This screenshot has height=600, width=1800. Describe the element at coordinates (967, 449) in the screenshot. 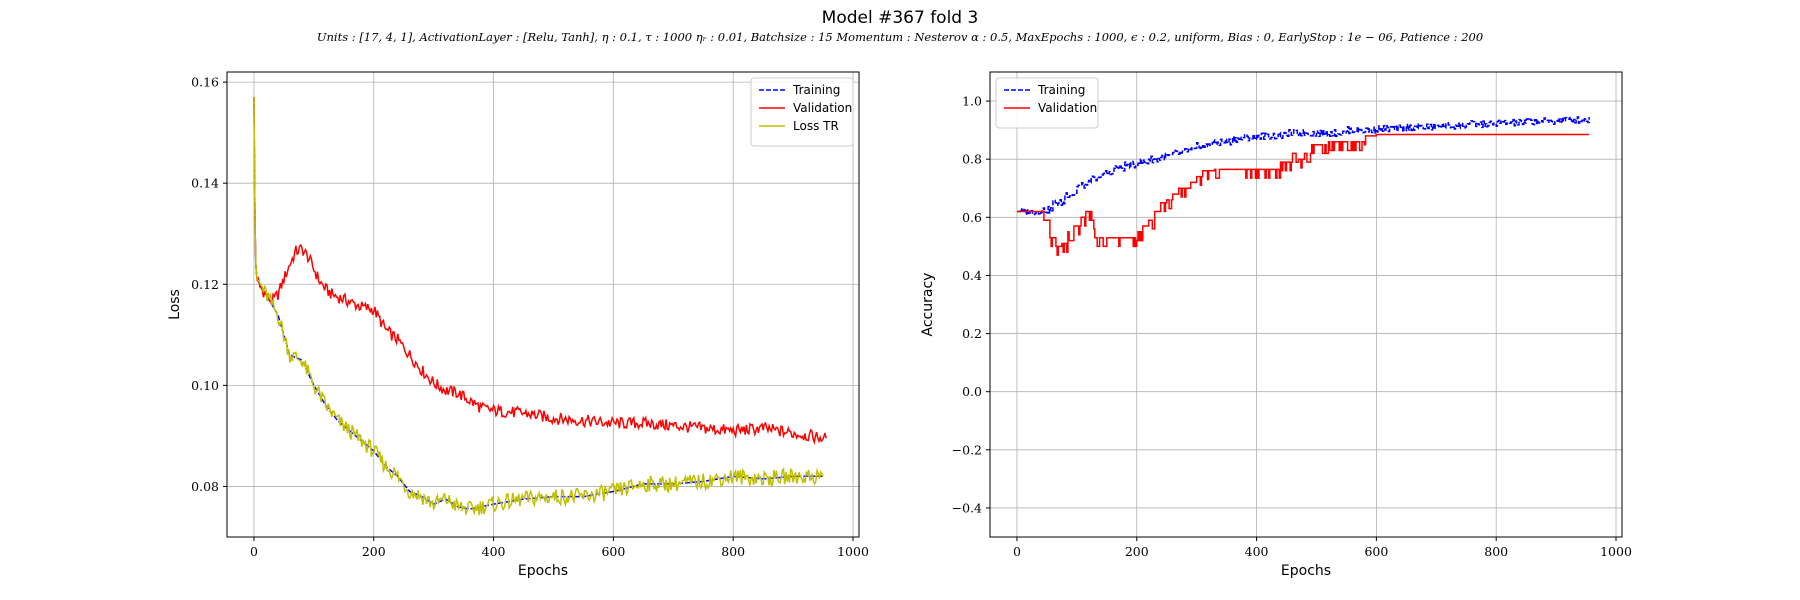

I see `y-tick-label: −0.2` at that location.